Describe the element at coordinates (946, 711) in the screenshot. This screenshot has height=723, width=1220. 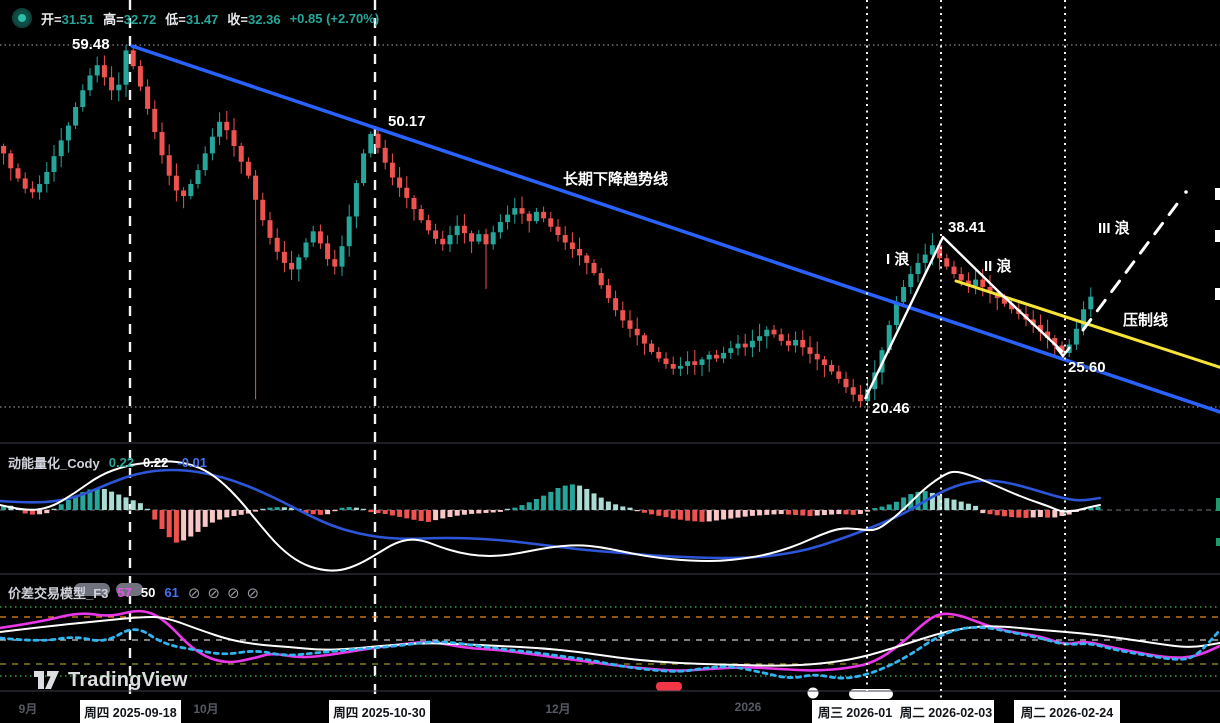
I see `axis-date-label: 周二 2026-02-03` at that location.